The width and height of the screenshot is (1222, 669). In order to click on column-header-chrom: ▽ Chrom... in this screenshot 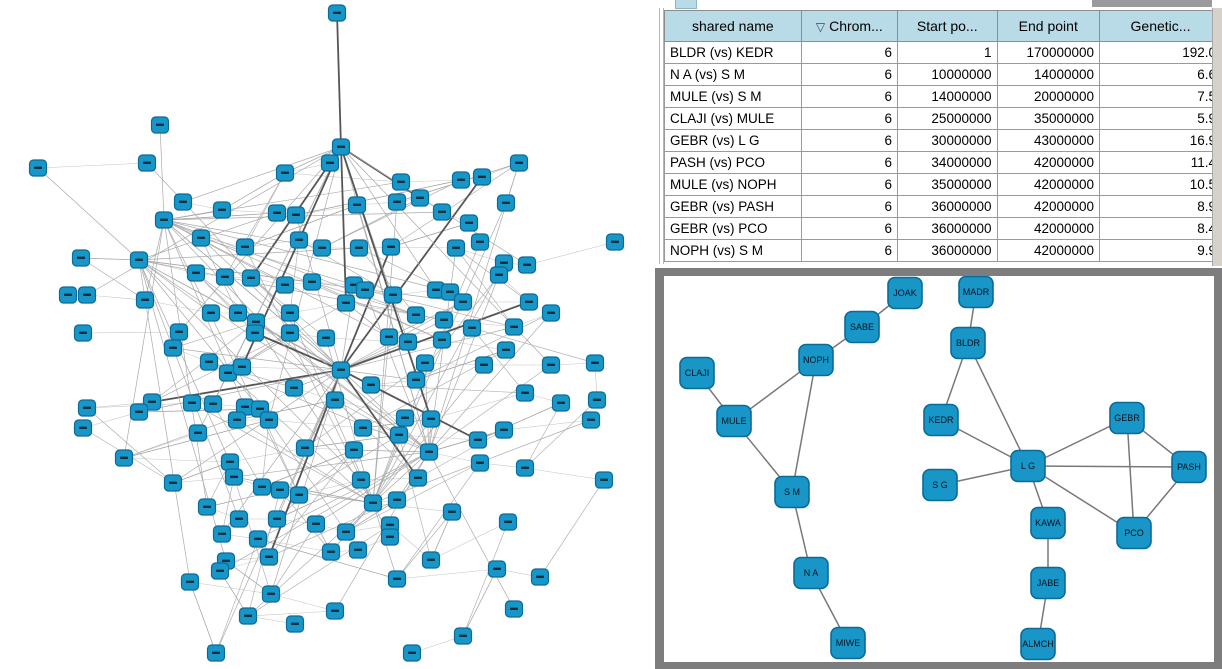, I will do `click(849, 26)`.